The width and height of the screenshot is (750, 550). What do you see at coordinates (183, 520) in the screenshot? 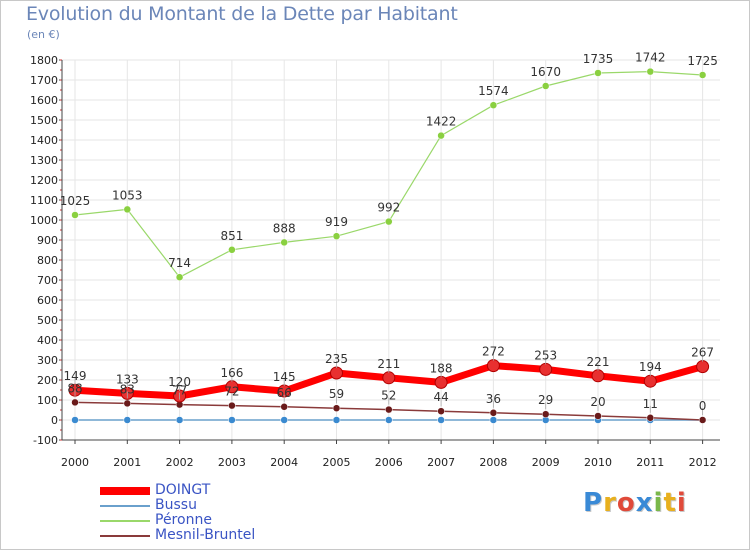
I see `legend-label: Péronne` at bounding box center [183, 520].